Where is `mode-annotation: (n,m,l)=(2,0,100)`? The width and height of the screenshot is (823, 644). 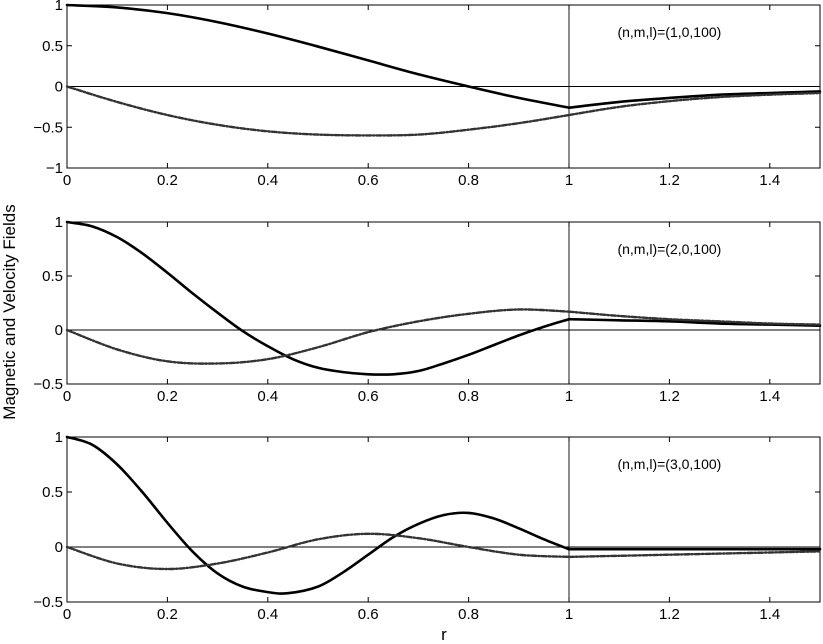
mode-annotation: (n,m,l)=(2,0,100) is located at coordinates (669, 249).